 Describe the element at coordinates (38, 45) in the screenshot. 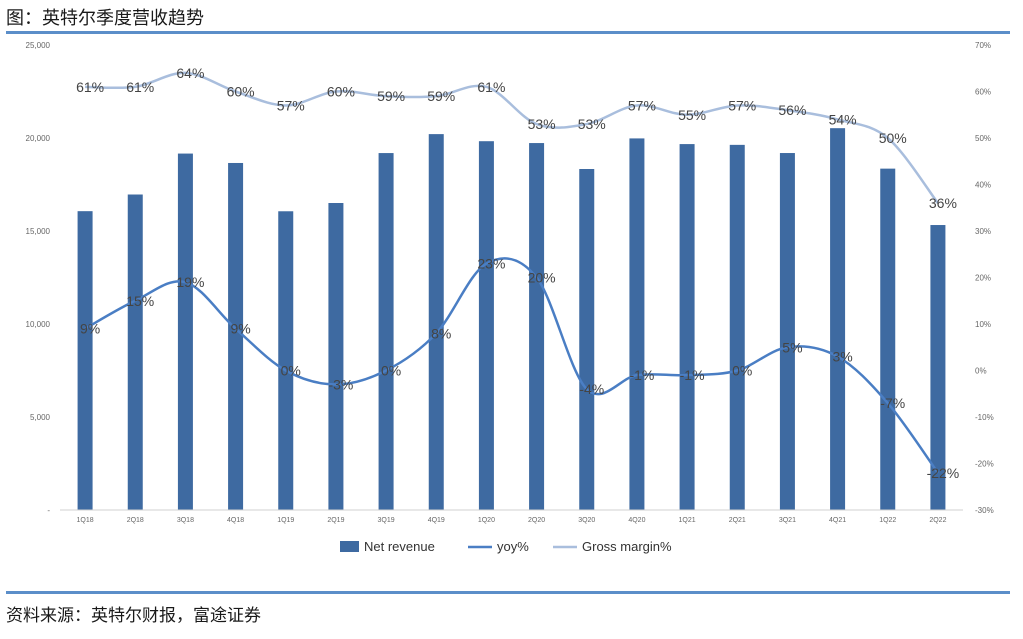

I see `left-tick-label: 25,000` at that location.